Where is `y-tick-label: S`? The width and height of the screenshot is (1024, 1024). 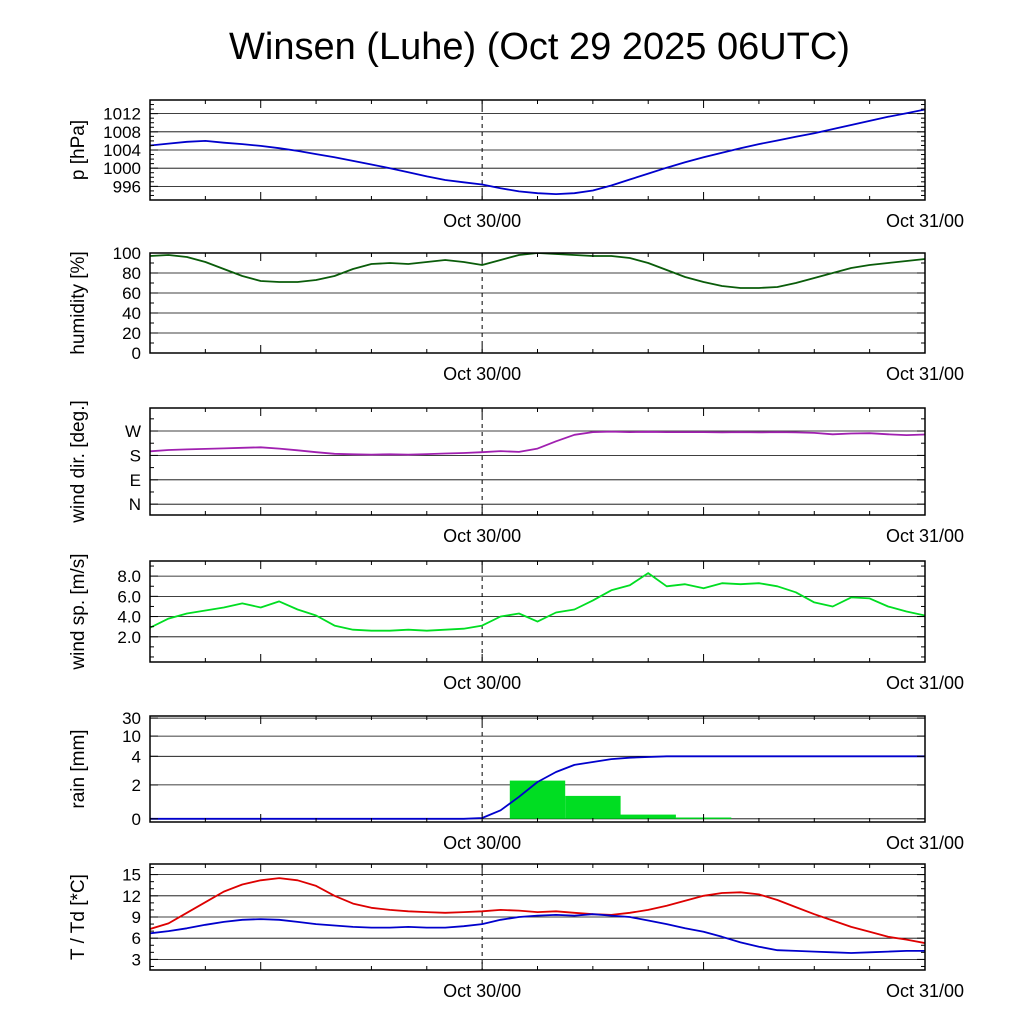
y-tick-label: S is located at coordinates (135, 455).